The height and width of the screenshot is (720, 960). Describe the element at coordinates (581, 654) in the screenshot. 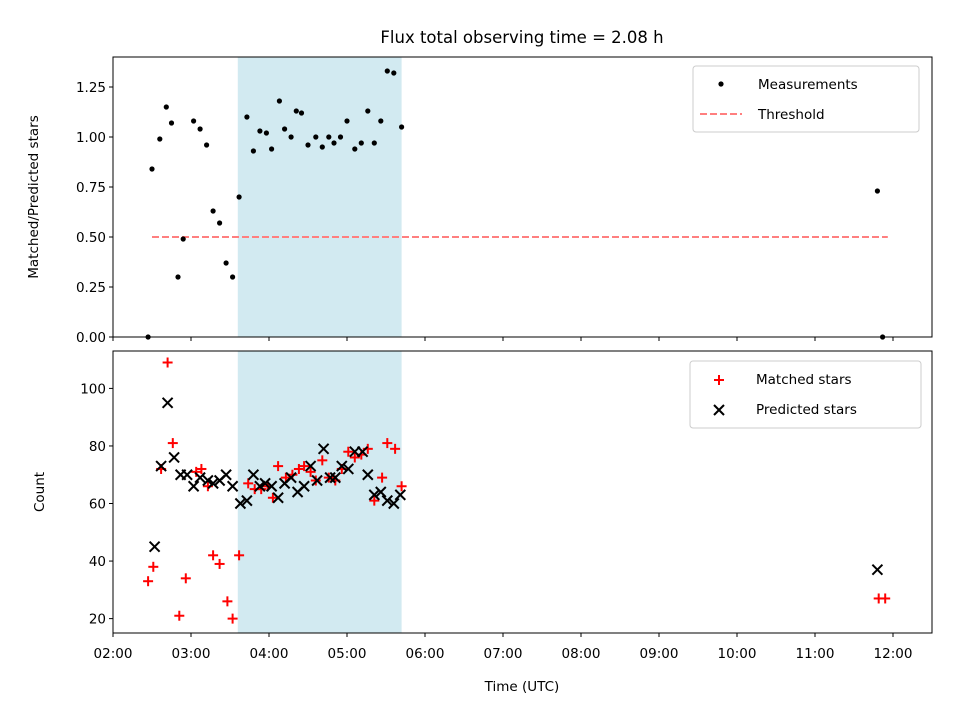

I see `x-tick-label: 08:00` at that location.